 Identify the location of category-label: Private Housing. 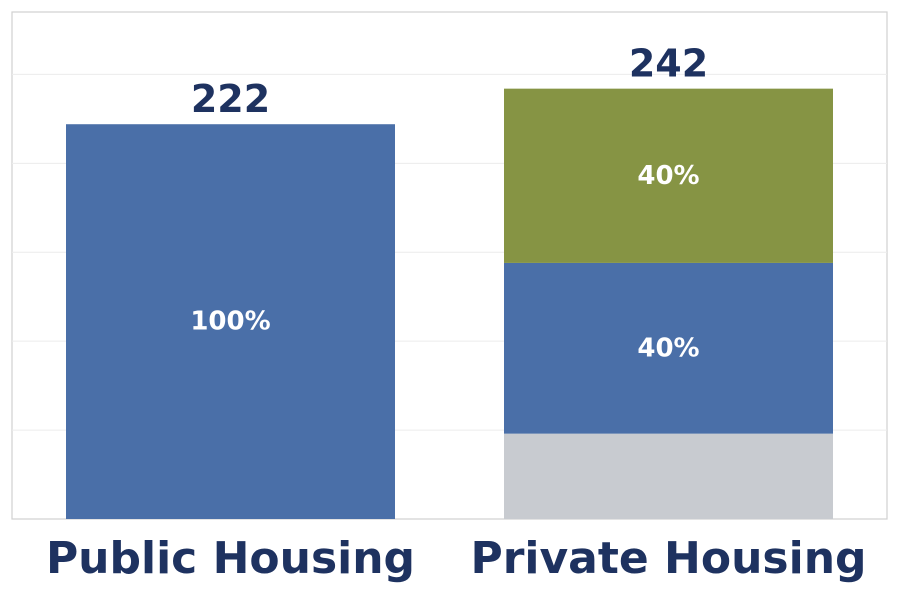
(668, 558).